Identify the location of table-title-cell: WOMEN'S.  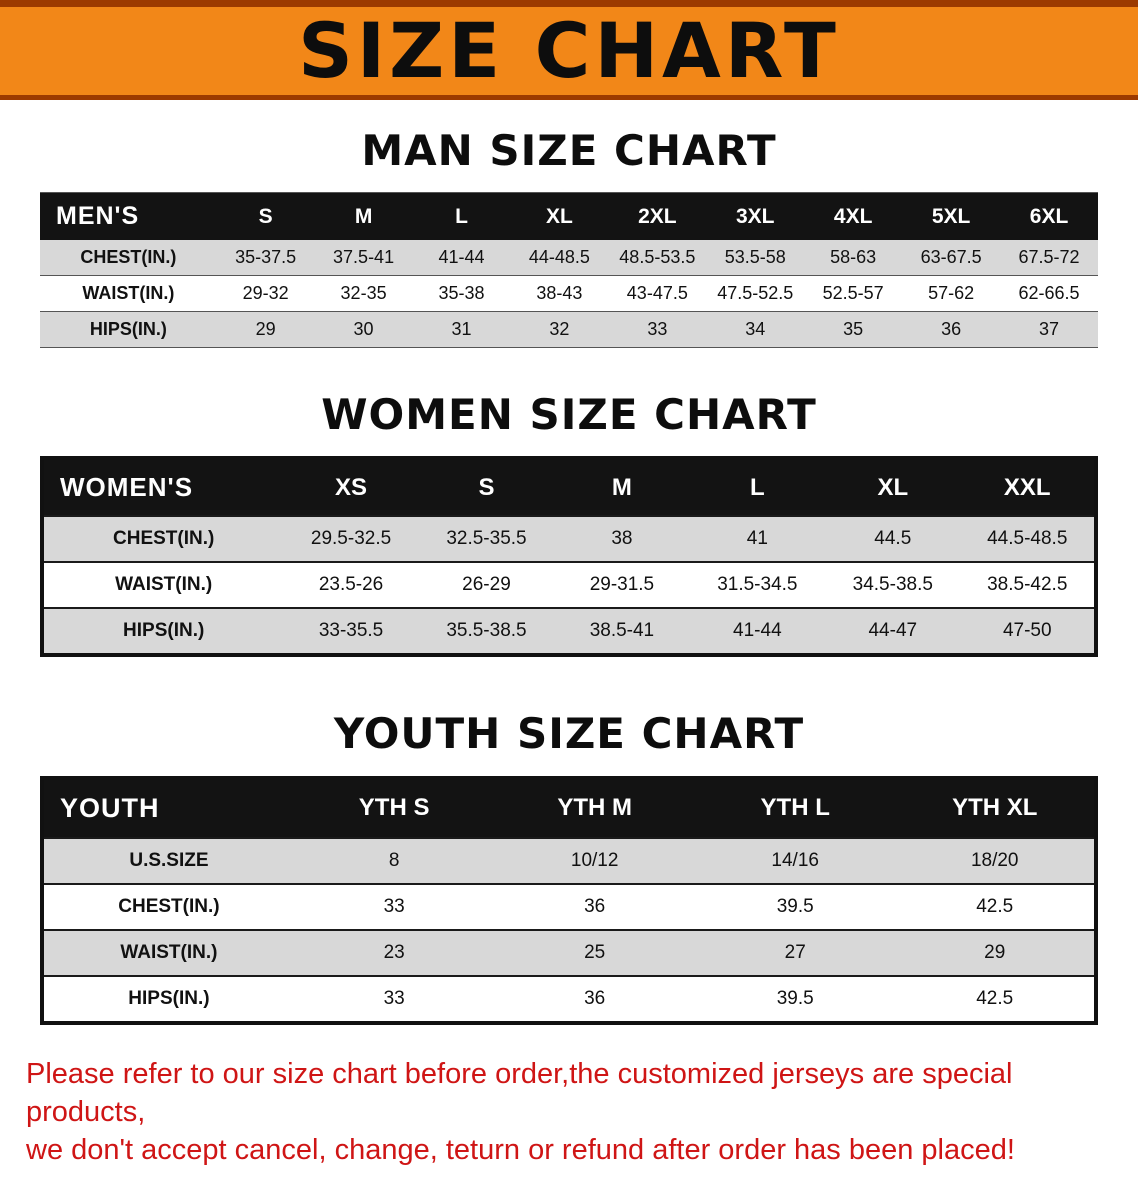
(163, 487).